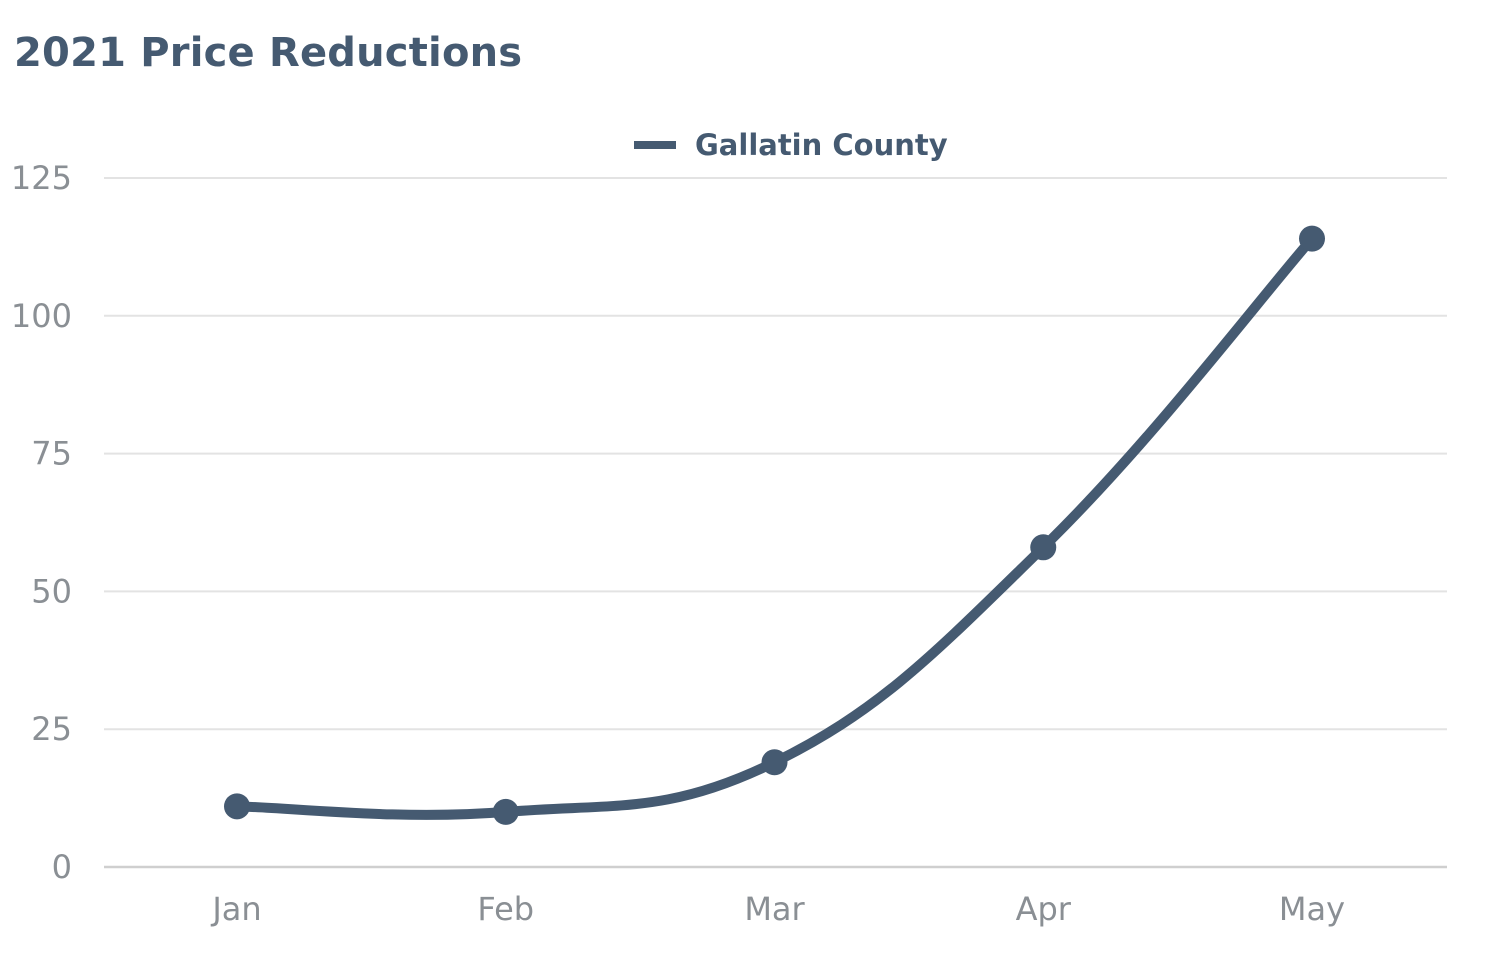  What do you see at coordinates (41, 178) in the screenshot?
I see `y-tick-label: 125` at bounding box center [41, 178].